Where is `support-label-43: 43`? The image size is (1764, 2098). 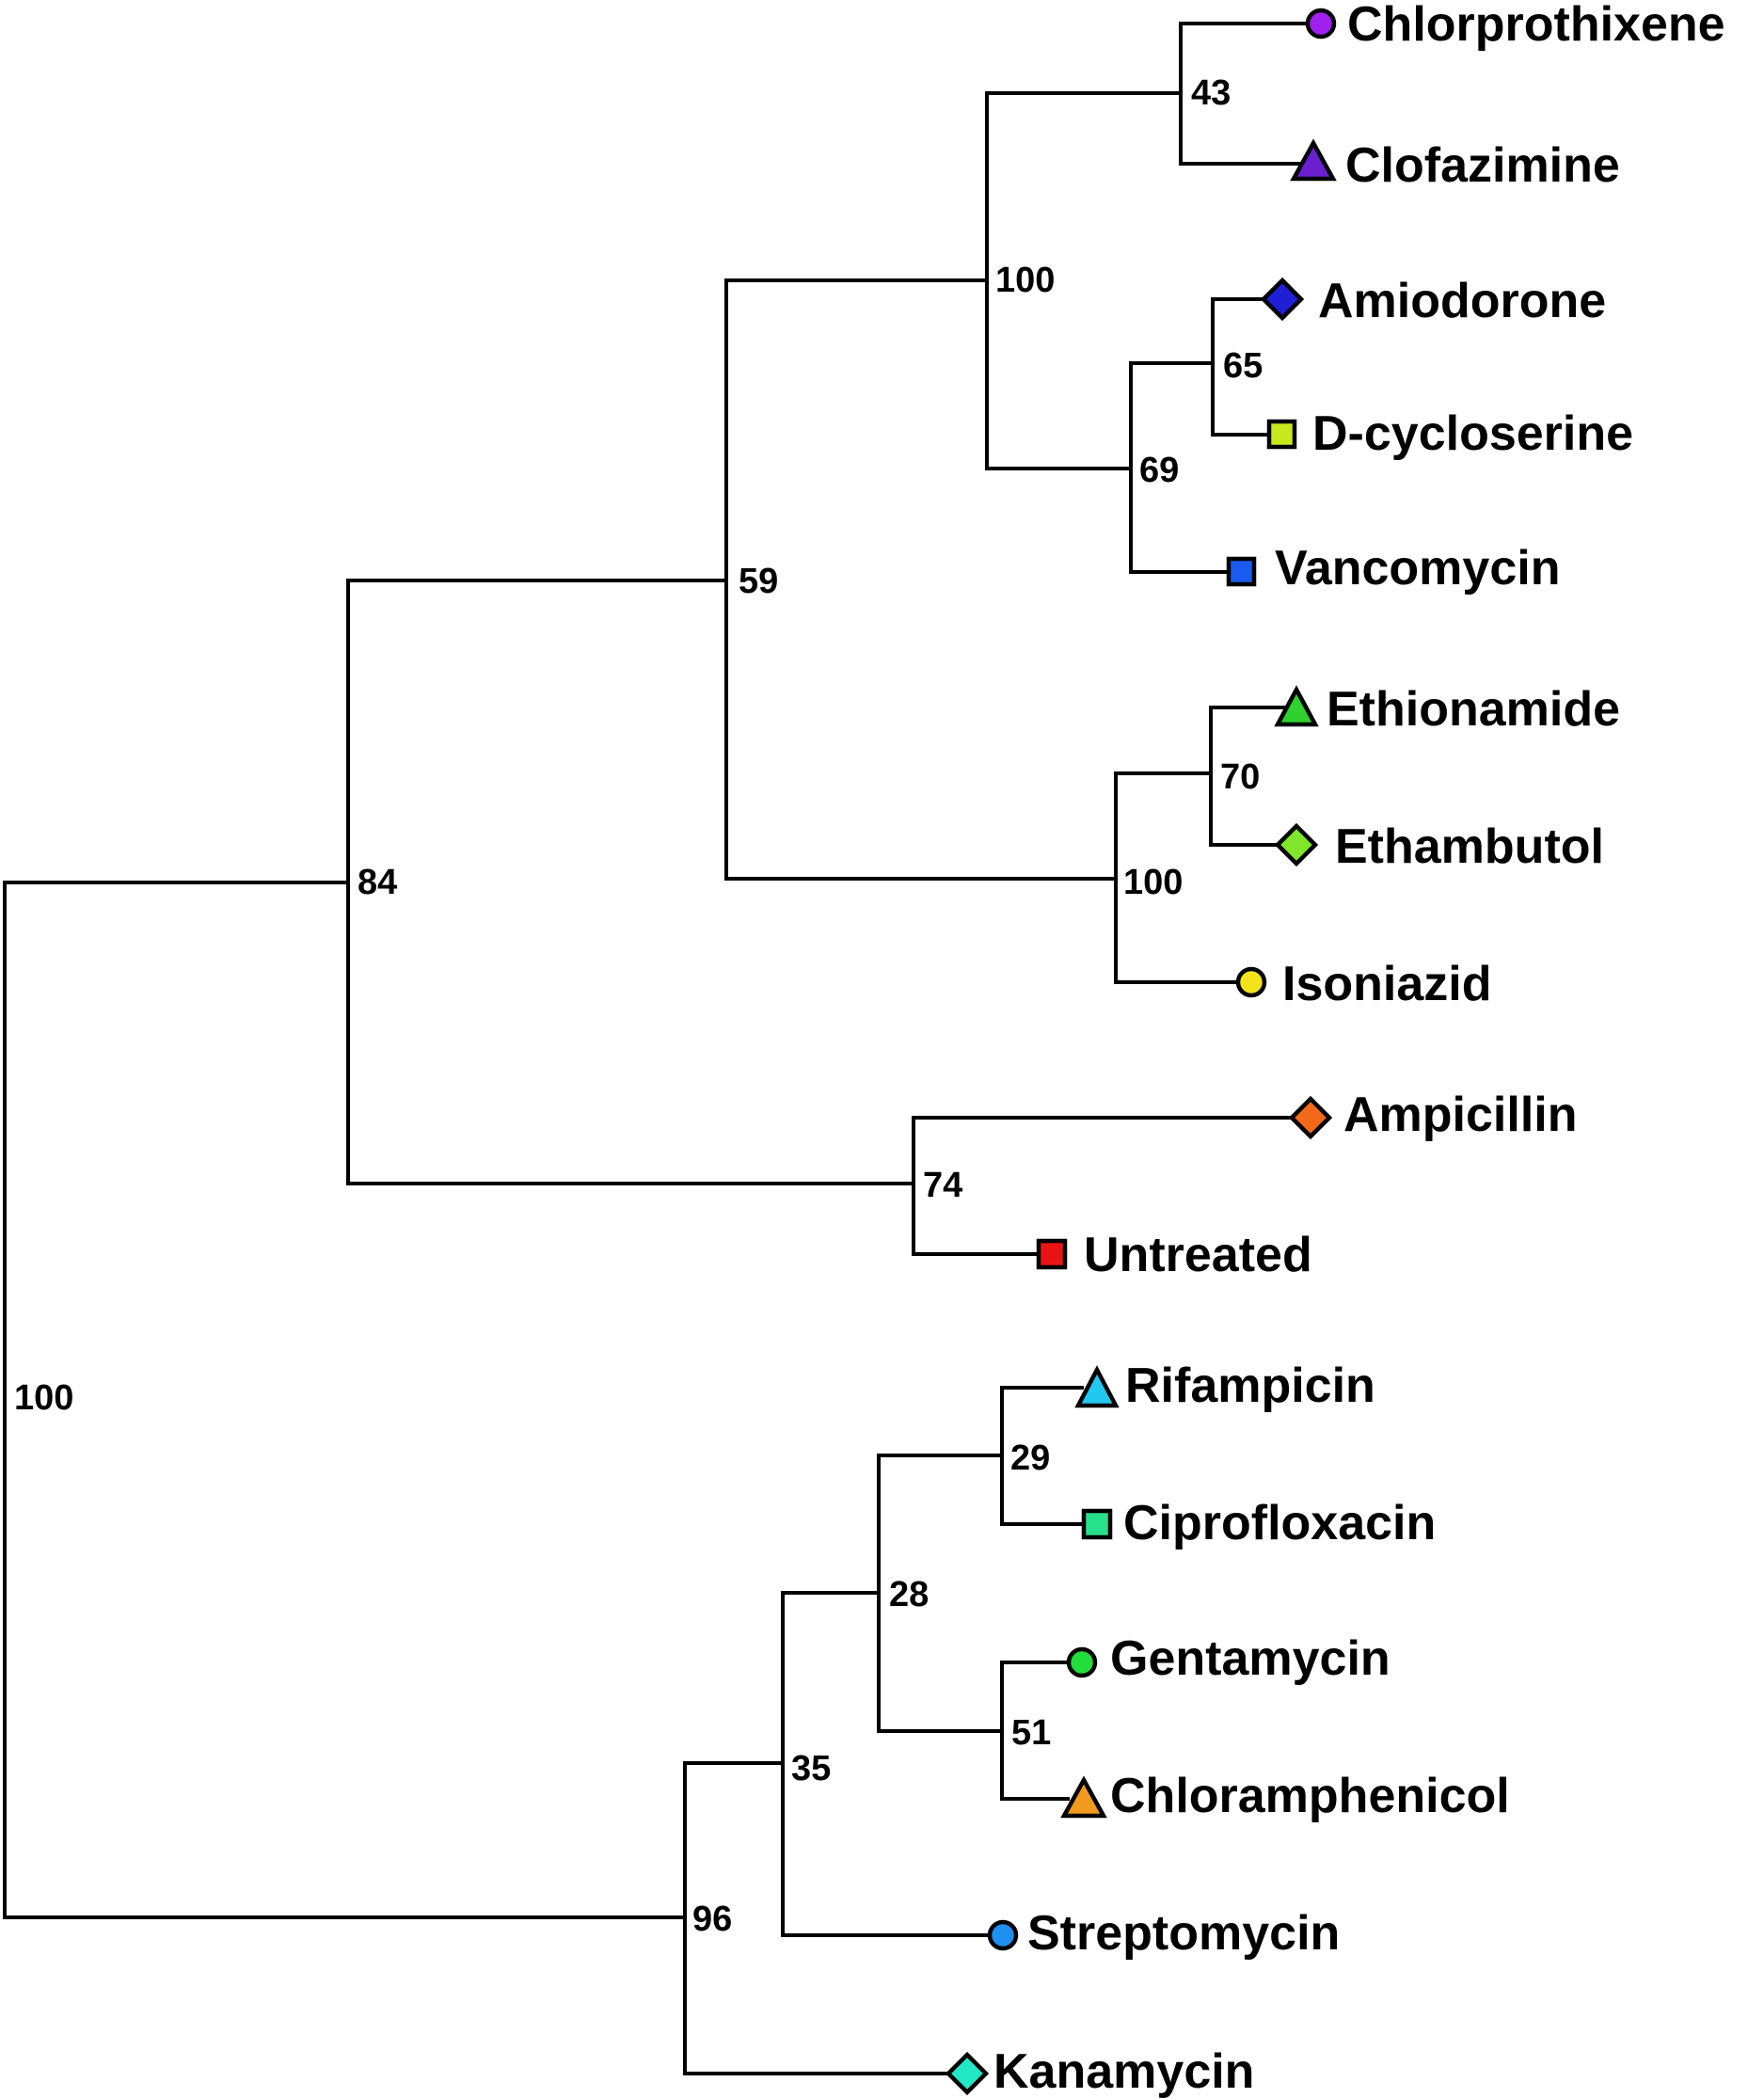 support-label-43: 43 is located at coordinates (1211, 93).